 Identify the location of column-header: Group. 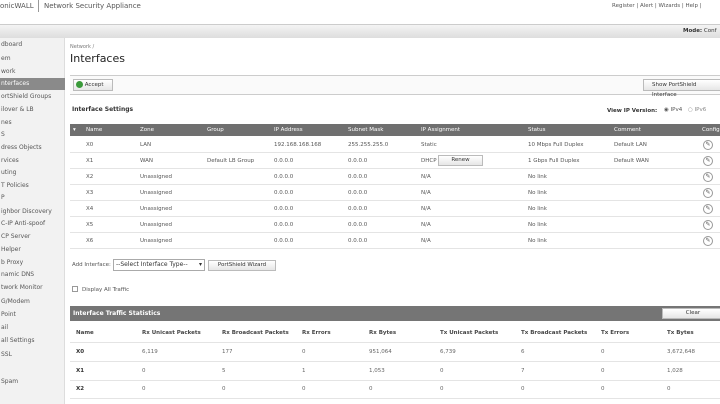
(215, 130).